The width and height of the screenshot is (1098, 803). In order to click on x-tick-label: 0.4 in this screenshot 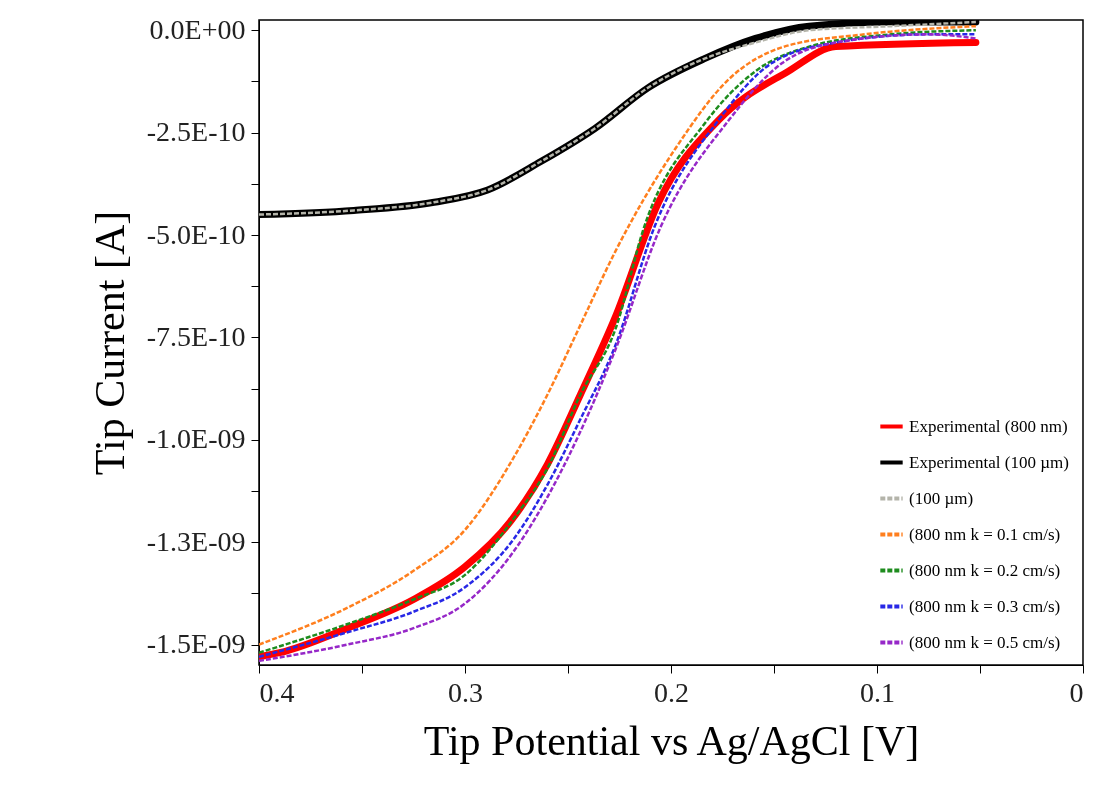, I will do `click(277, 692)`.